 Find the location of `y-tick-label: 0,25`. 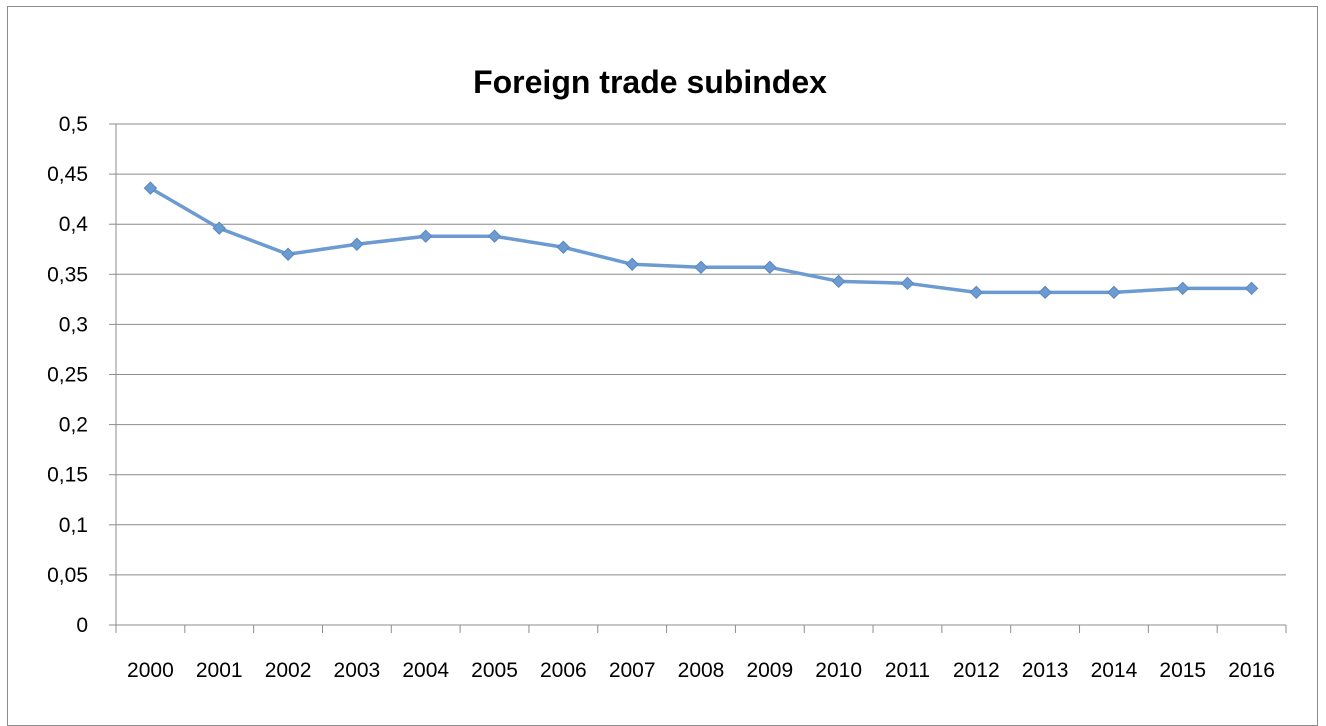

y-tick-label: 0,25 is located at coordinates (67, 375).